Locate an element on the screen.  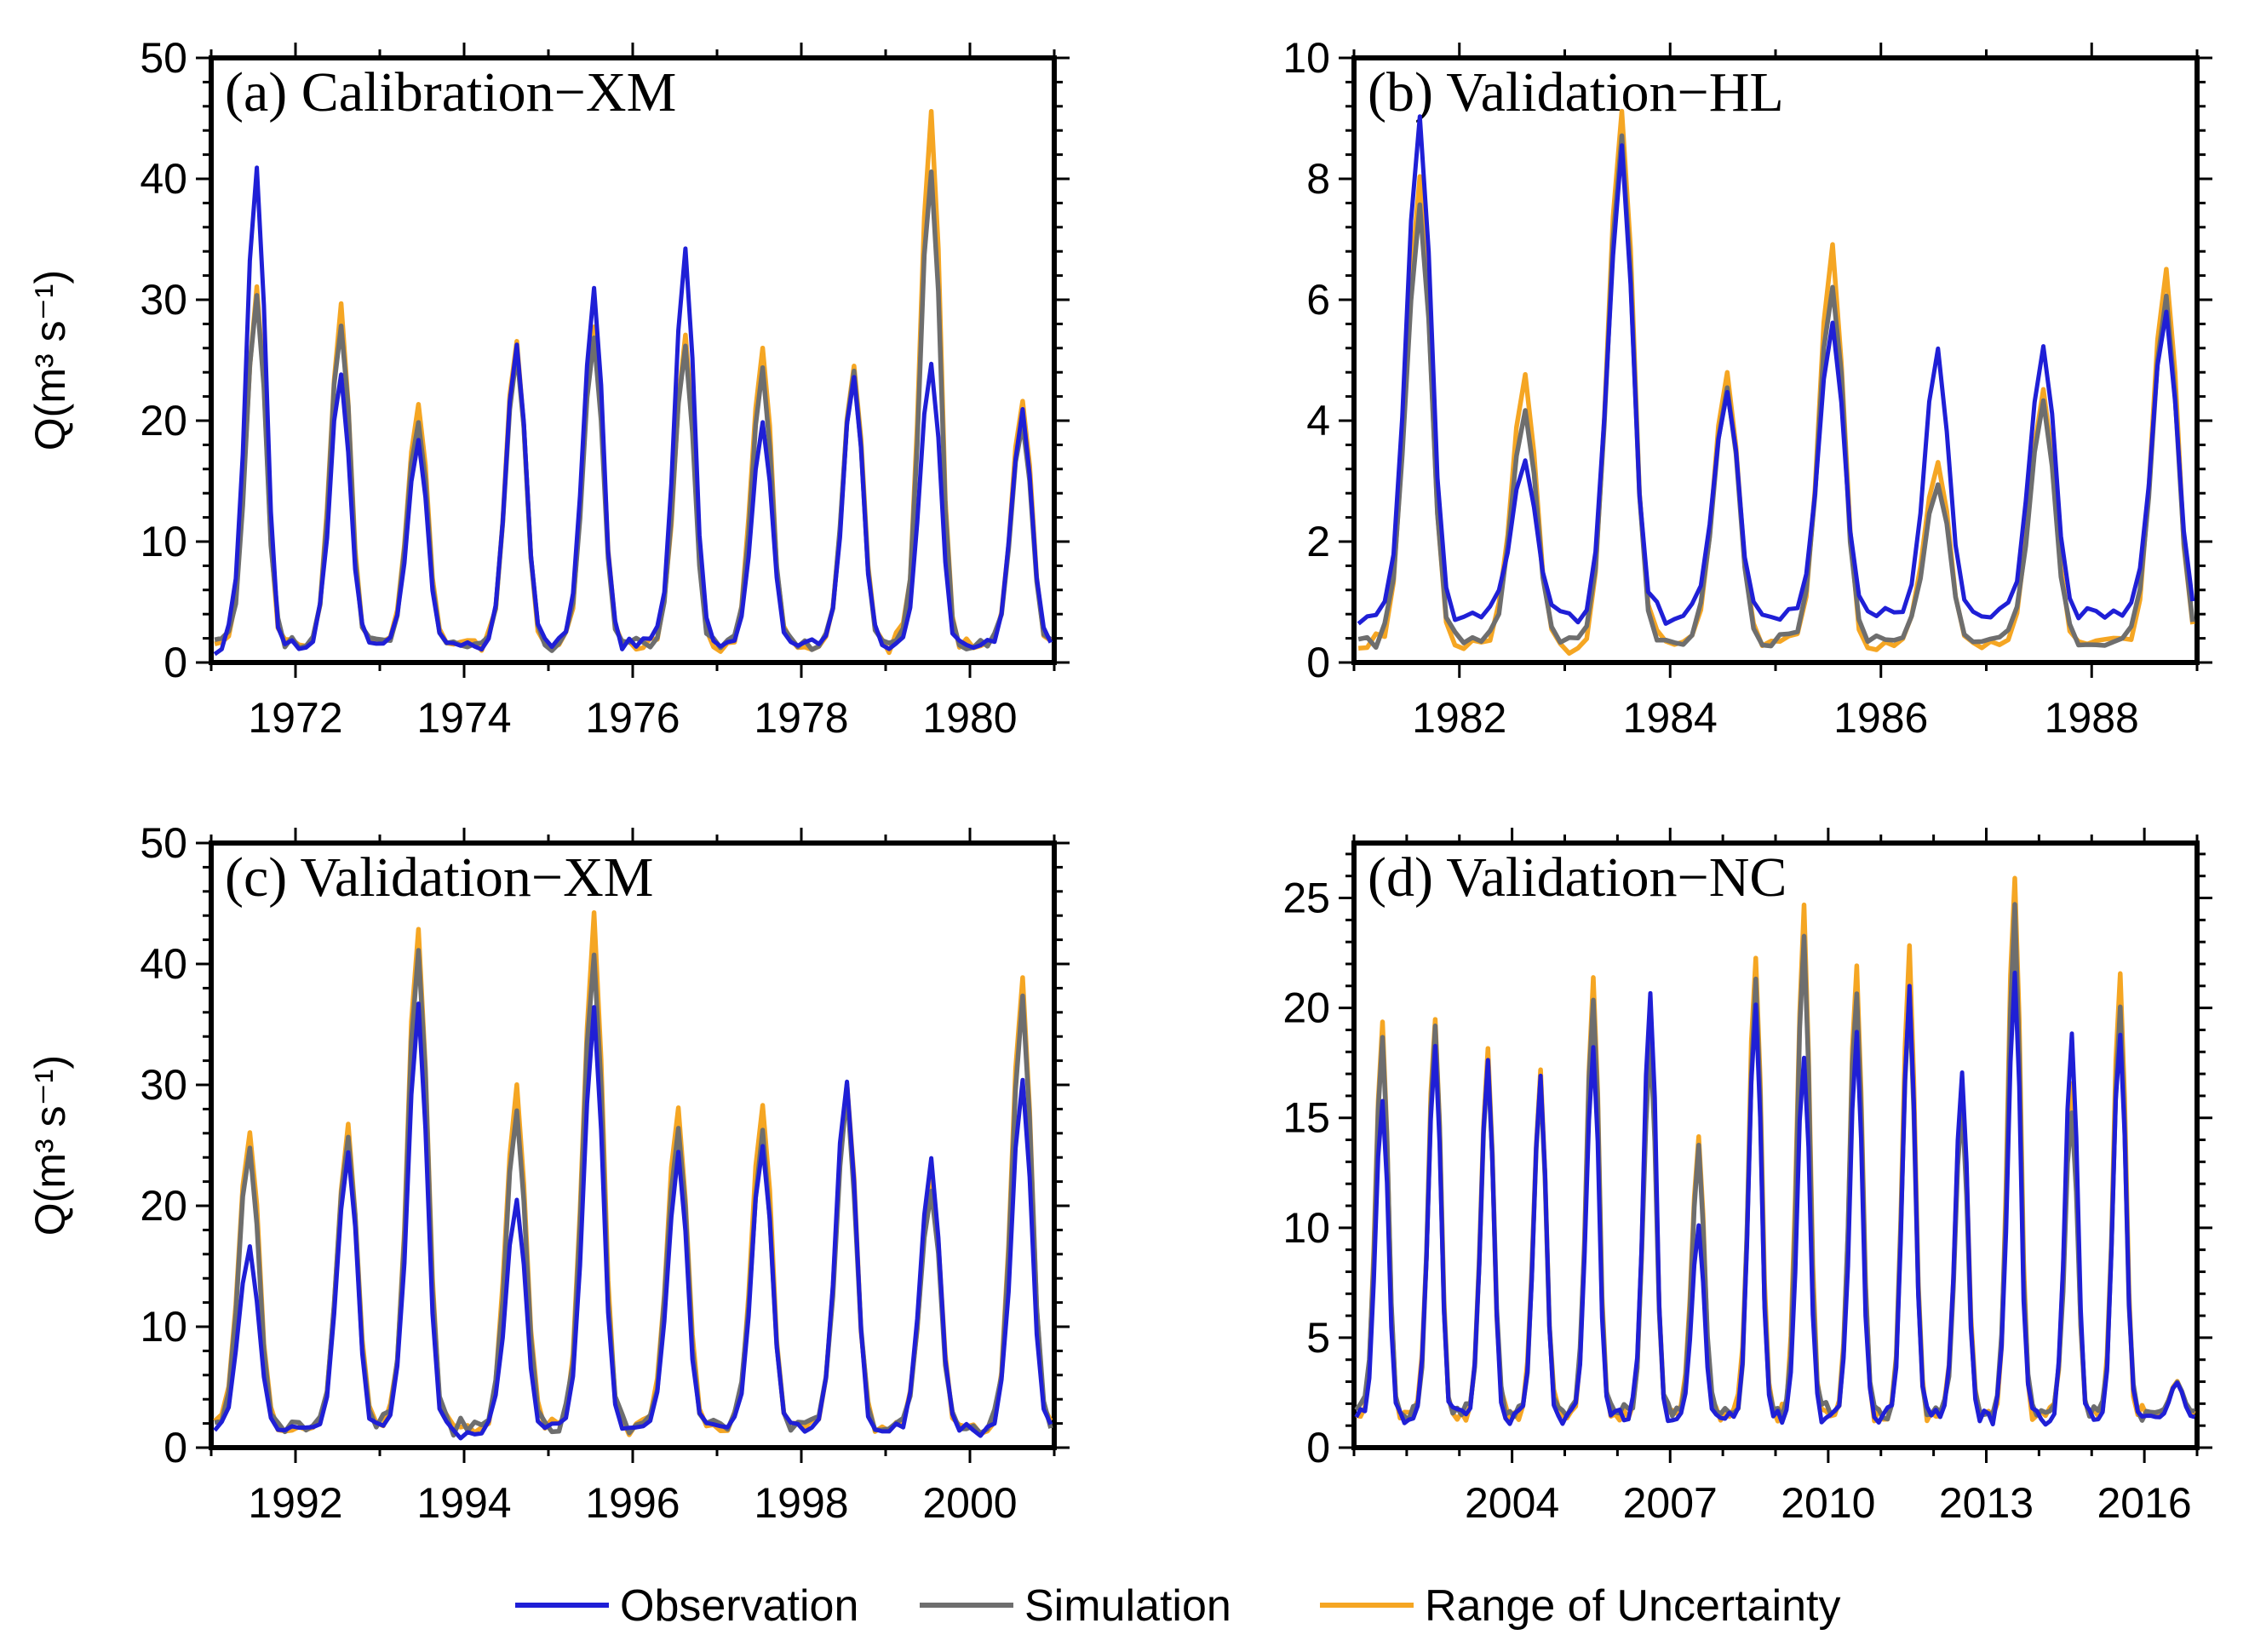
x-tick-label: 2013 is located at coordinates (1987, 1503).